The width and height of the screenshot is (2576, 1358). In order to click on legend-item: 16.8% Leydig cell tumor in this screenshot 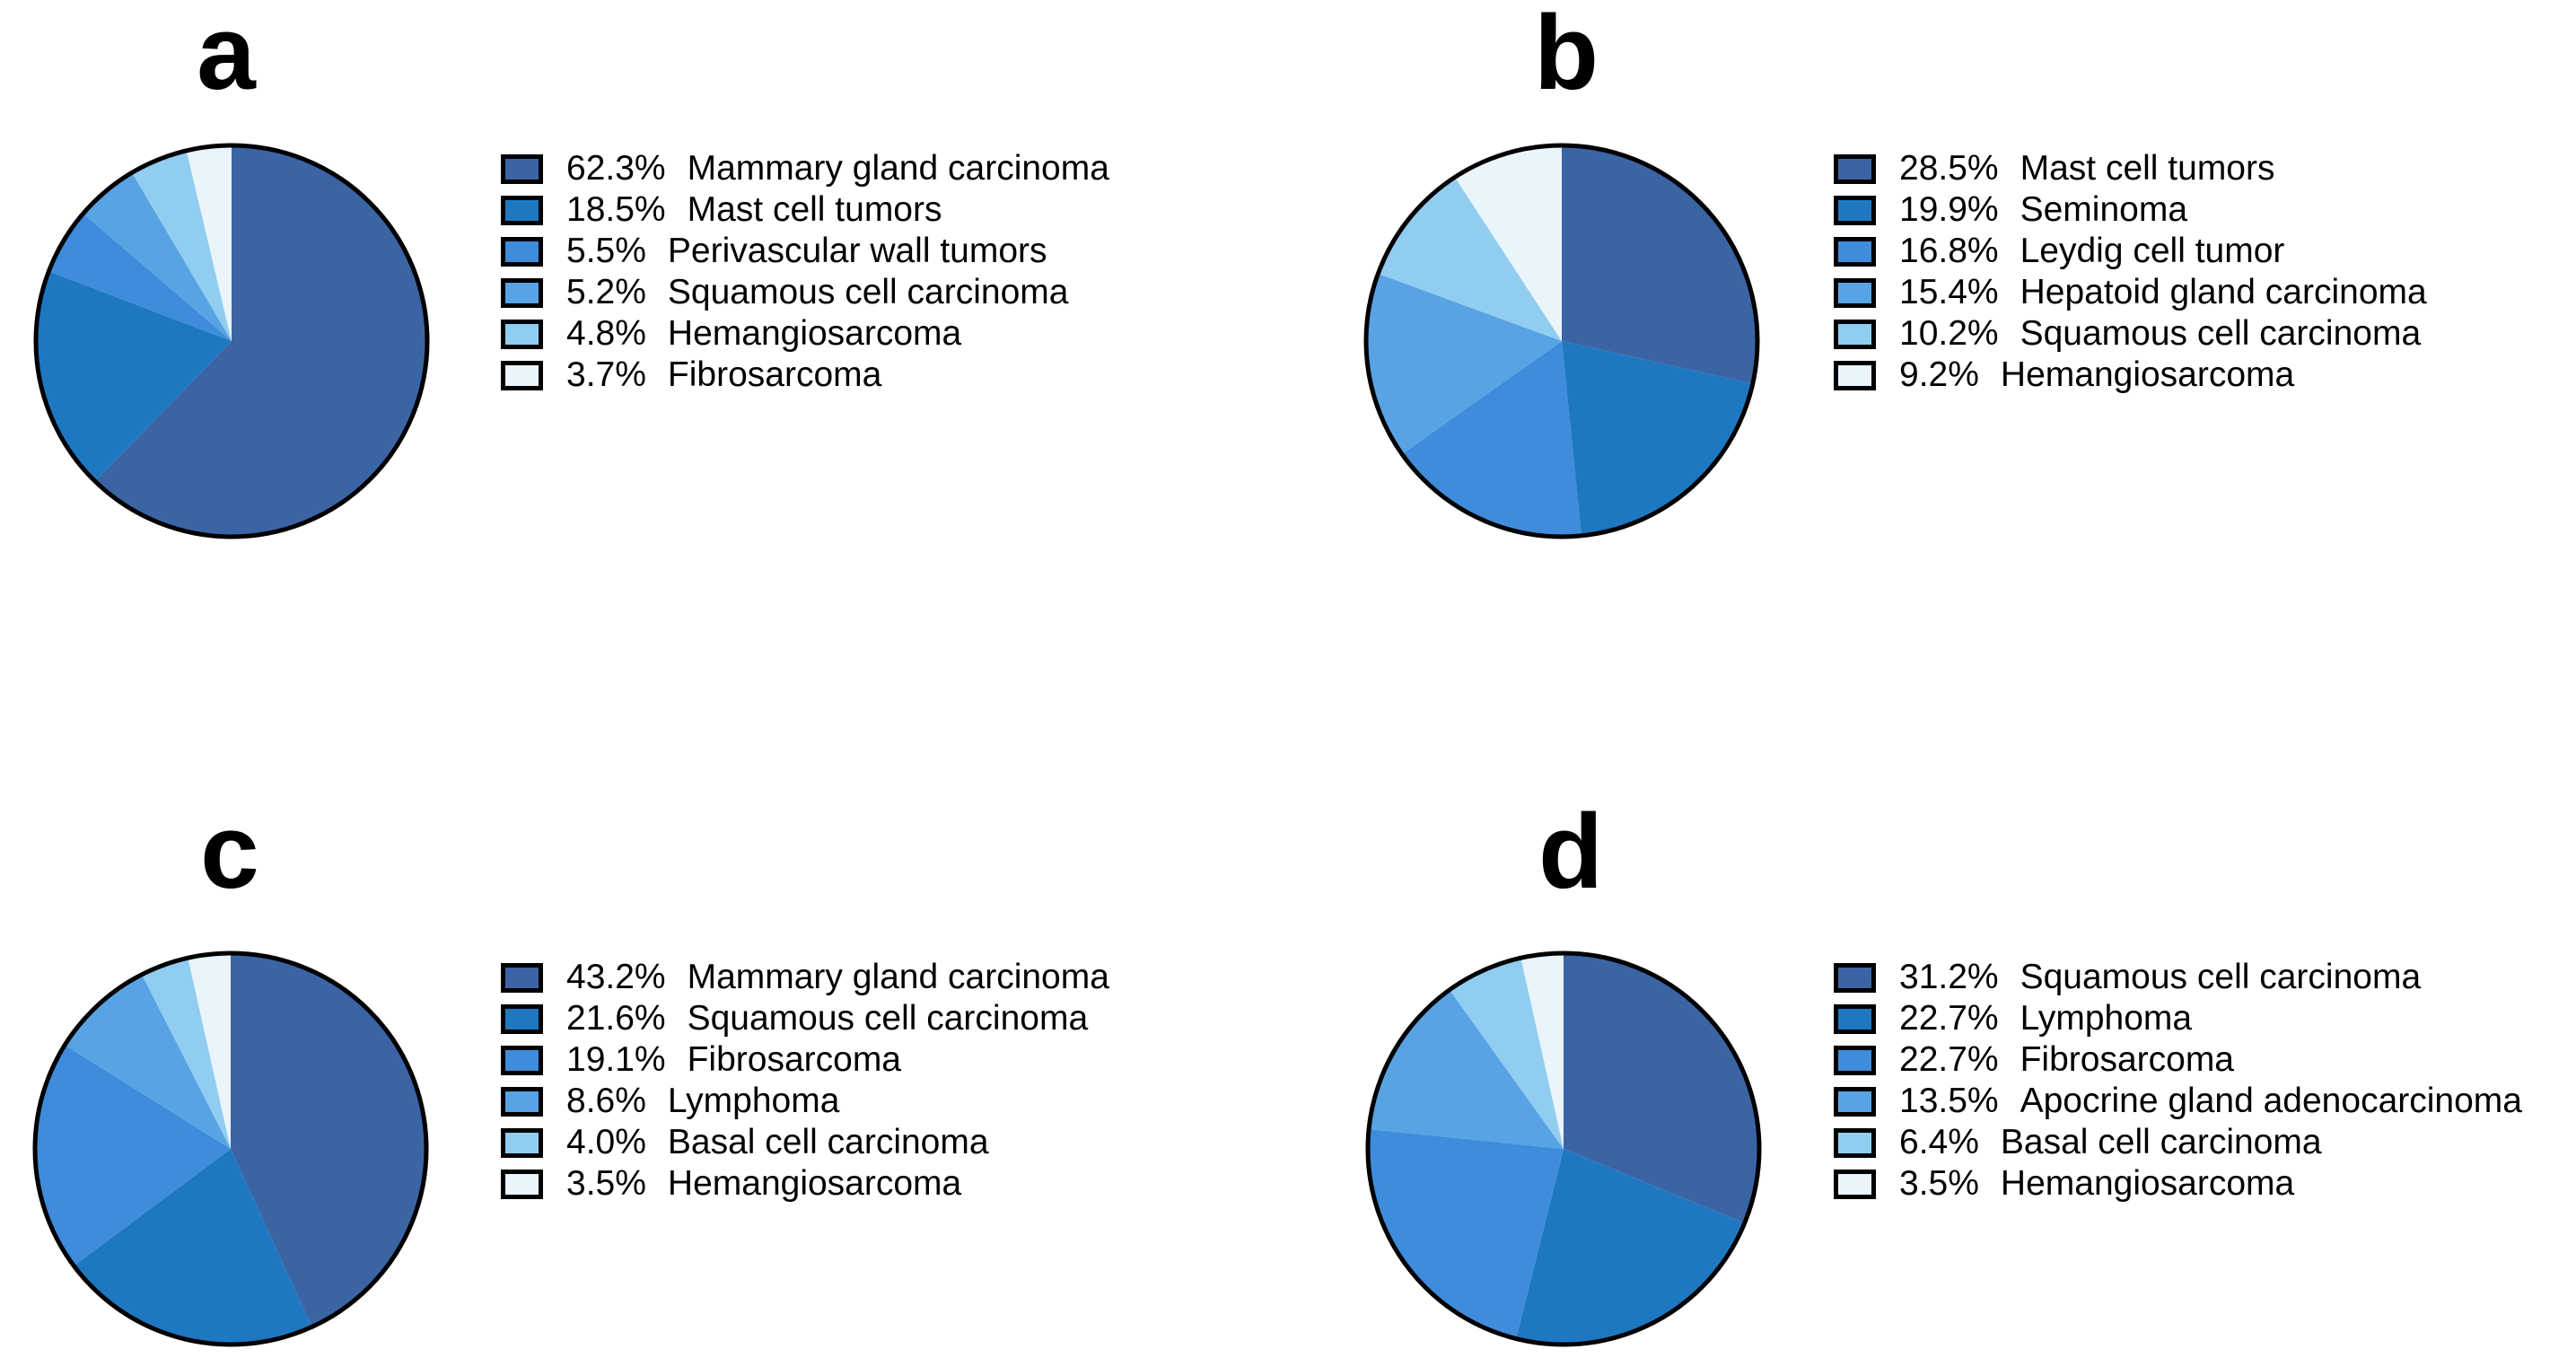, I will do `click(2130, 251)`.